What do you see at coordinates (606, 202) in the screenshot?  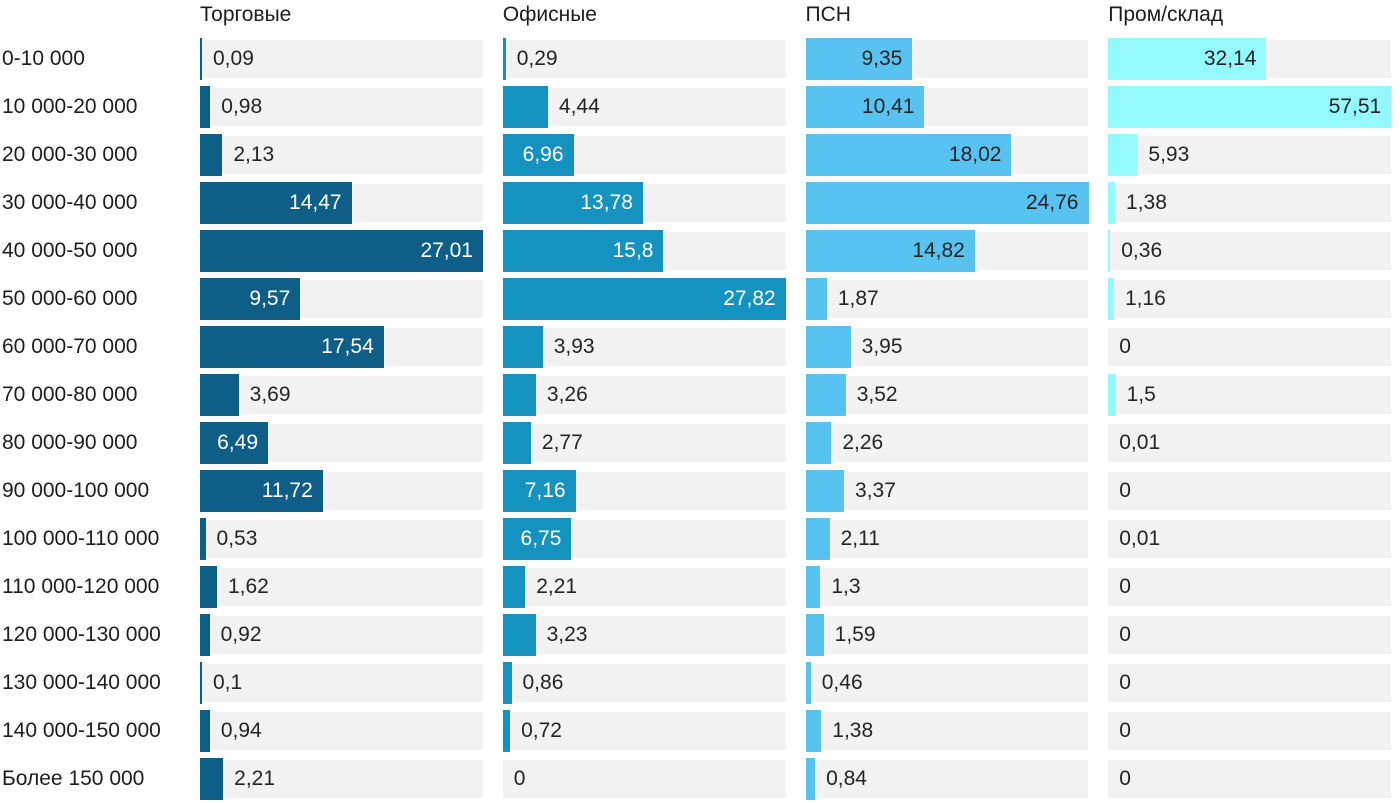 I see `bar-value-label: 13,78` at bounding box center [606, 202].